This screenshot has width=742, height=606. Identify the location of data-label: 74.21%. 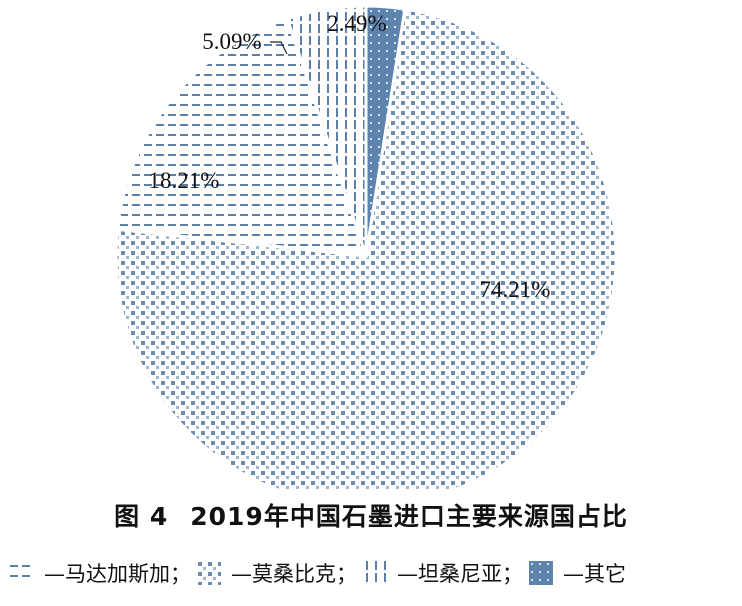
(515, 289).